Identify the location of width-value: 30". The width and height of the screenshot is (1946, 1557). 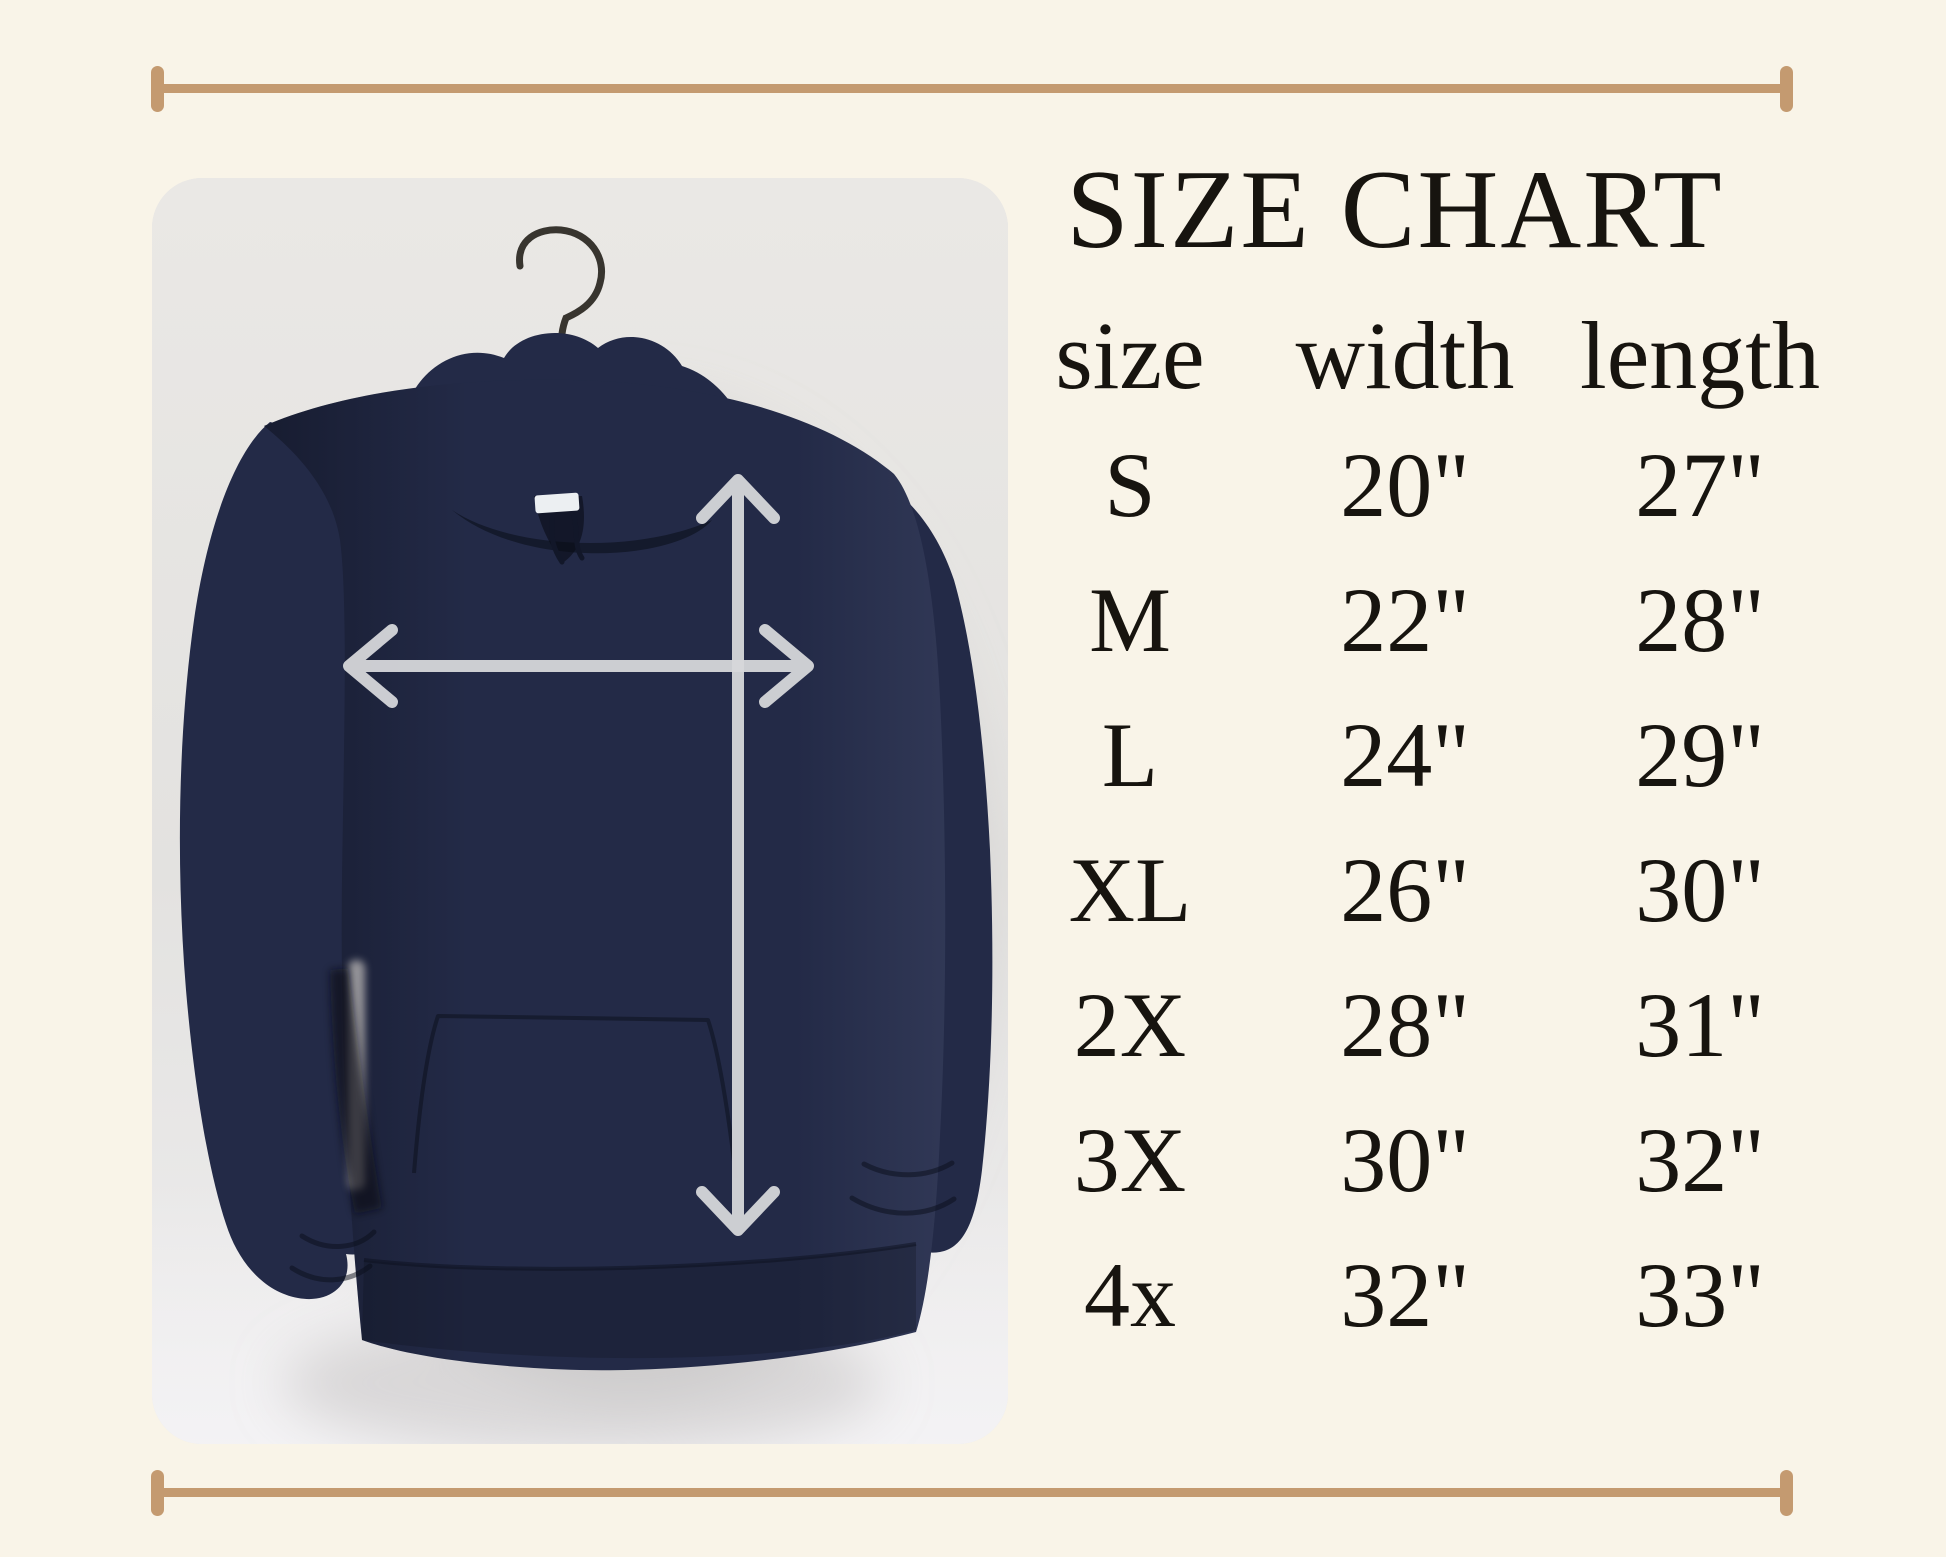
(1405, 1159).